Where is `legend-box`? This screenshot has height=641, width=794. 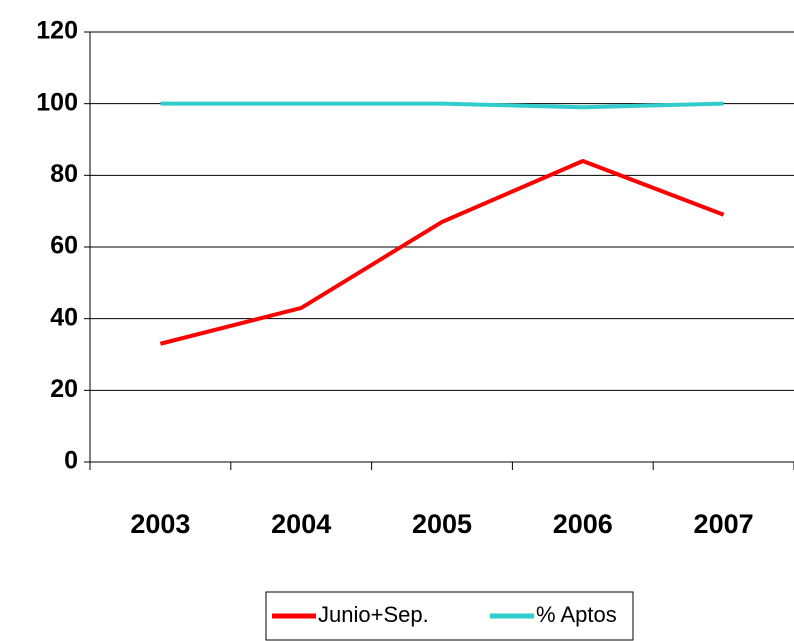
legend-box is located at coordinates (449, 616).